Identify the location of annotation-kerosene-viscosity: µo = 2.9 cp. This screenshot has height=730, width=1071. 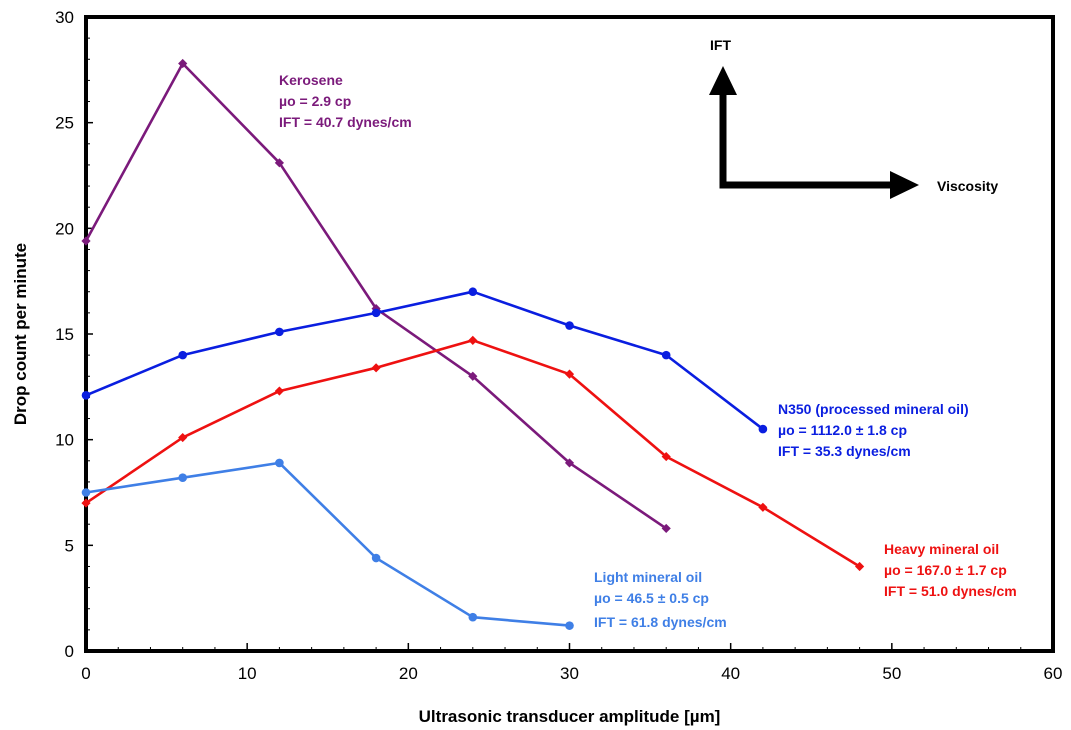
(315, 101).